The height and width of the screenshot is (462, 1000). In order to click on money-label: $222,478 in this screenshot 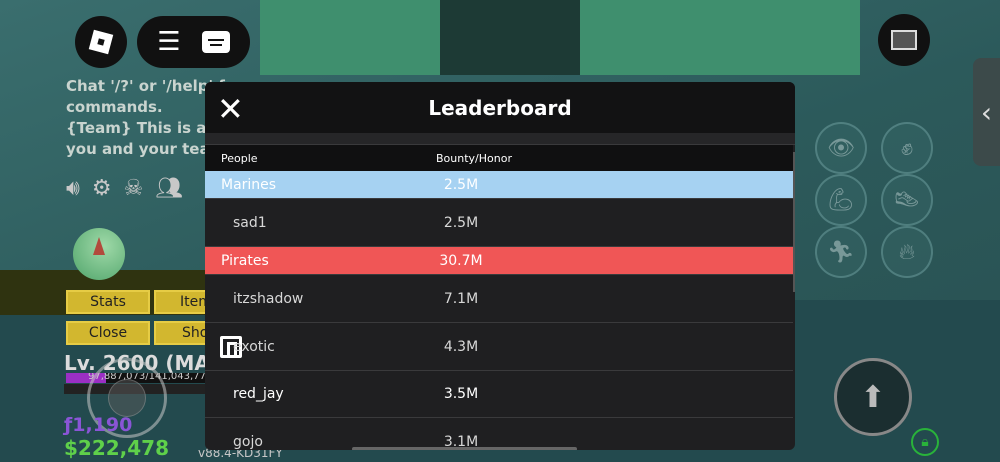, I will do `click(117, 448)`.